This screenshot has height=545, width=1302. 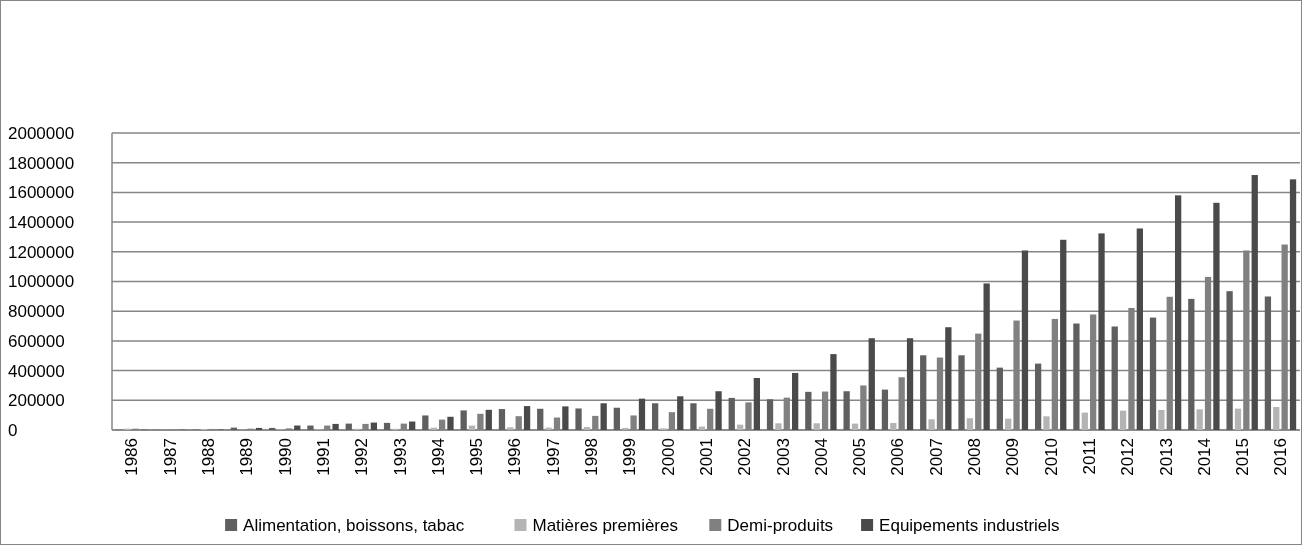 What do you see at coordinates (1051, 457) in the screenshot?
I see `x-tick-label: 2010` at bounding box center [1051, 457].